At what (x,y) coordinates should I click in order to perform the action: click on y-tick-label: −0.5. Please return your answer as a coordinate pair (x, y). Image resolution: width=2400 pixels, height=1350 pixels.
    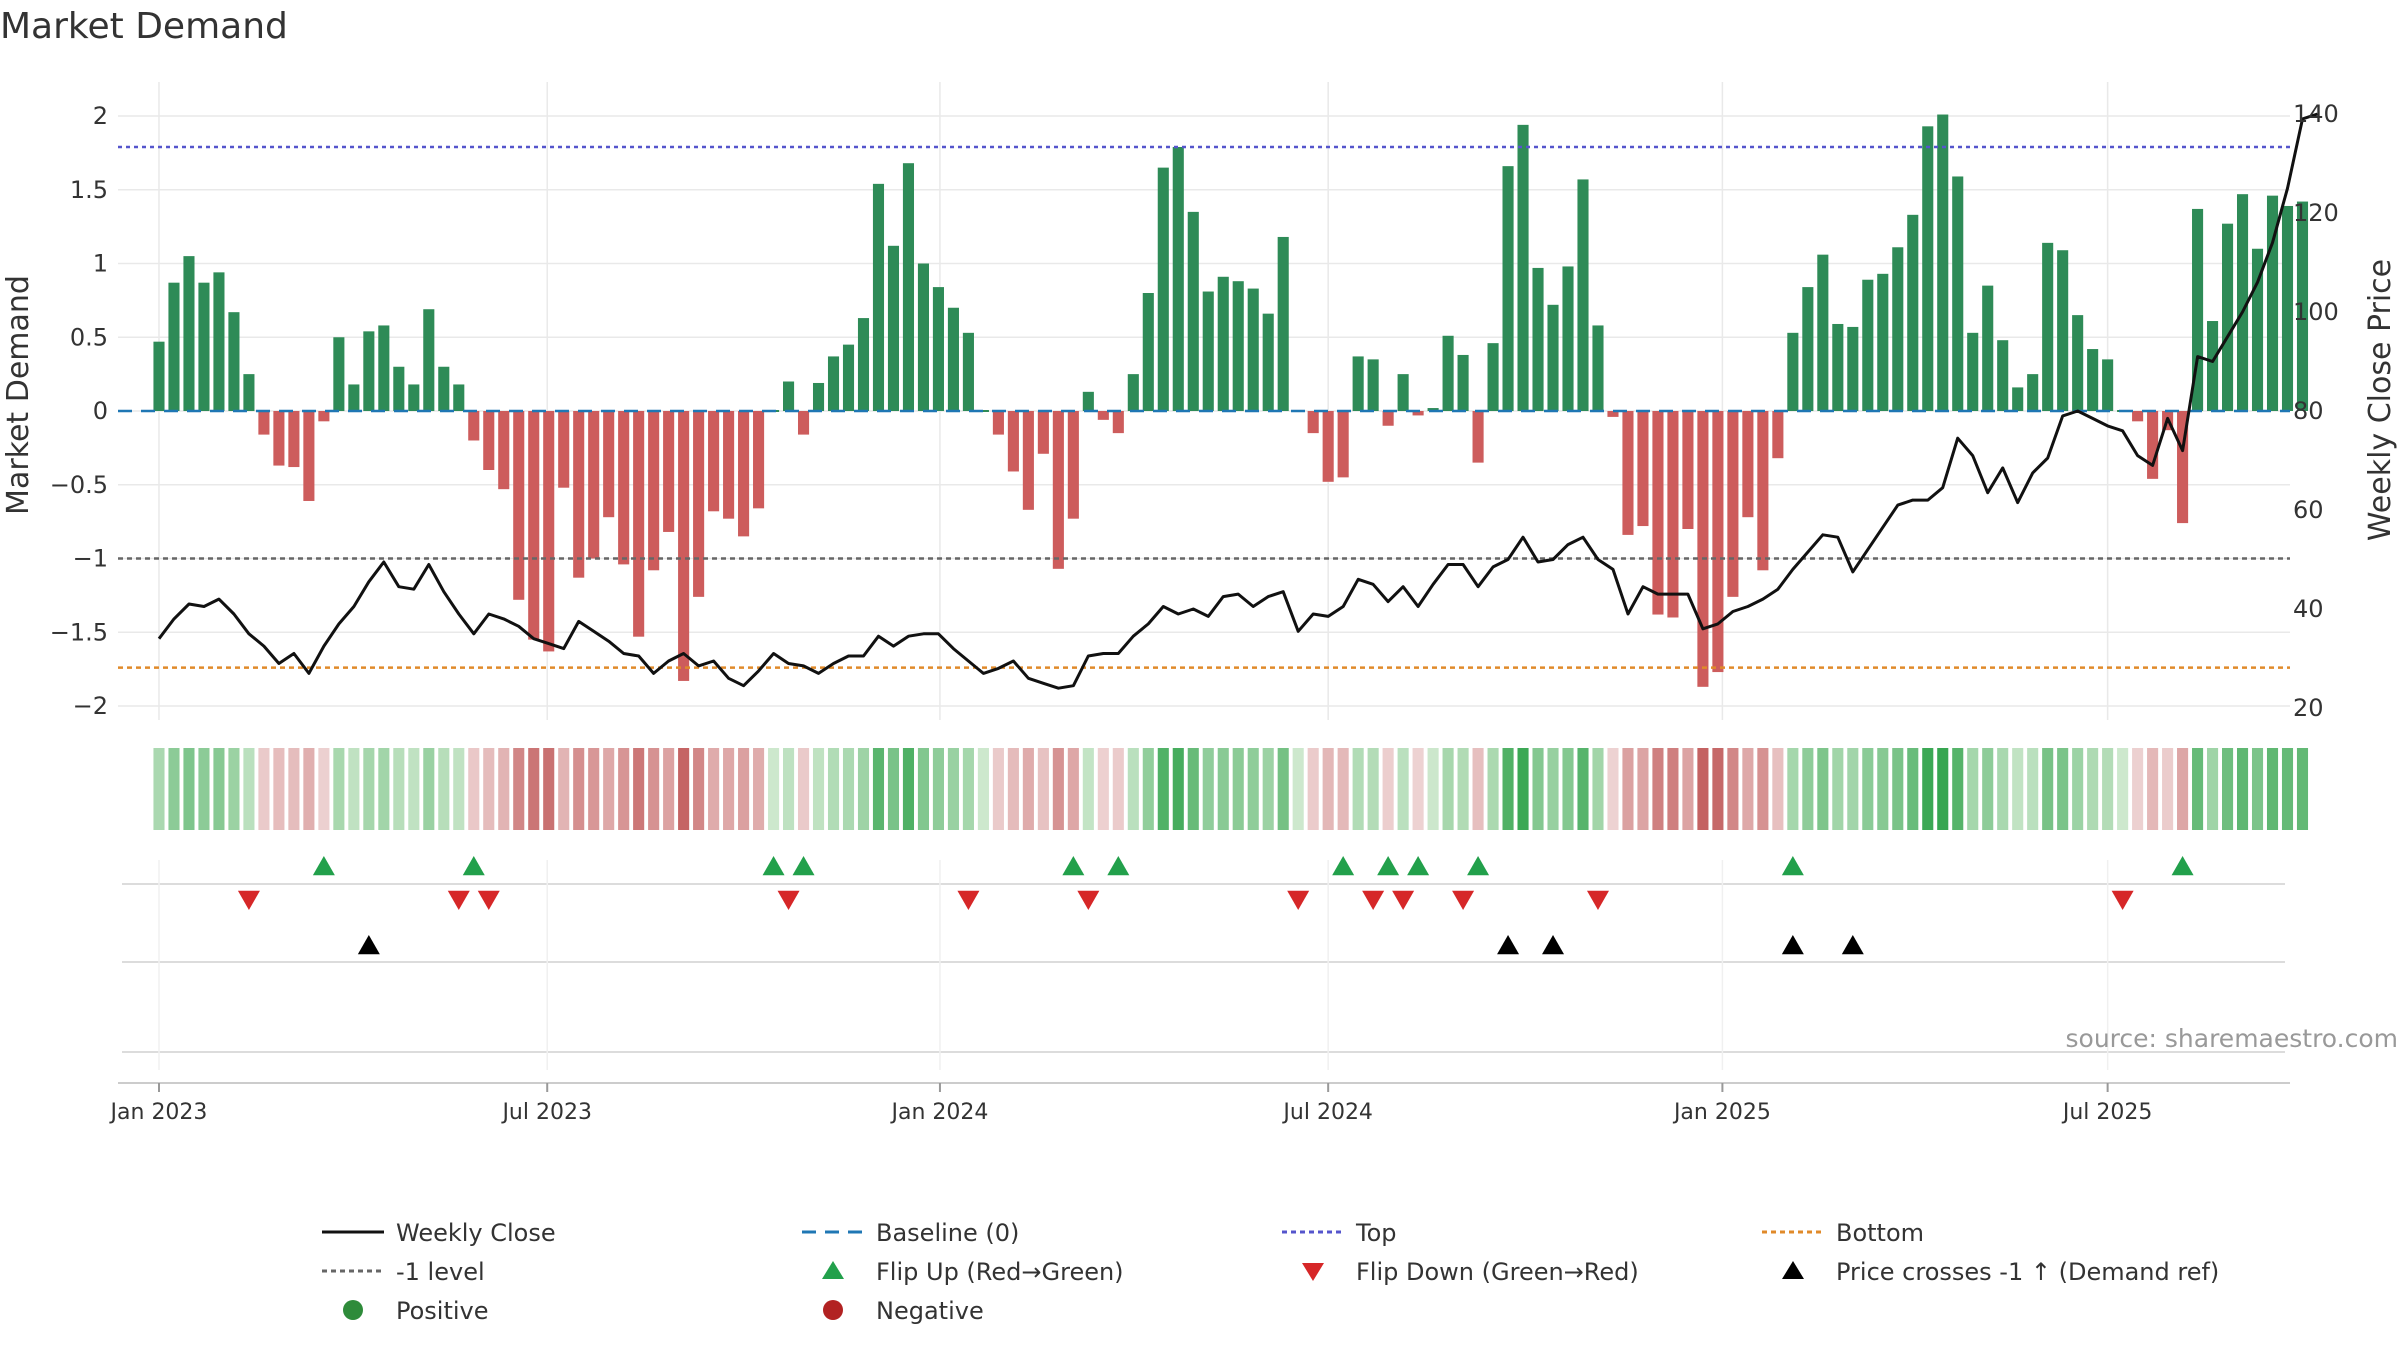
    Looking at the image, I should click on (79, 485).